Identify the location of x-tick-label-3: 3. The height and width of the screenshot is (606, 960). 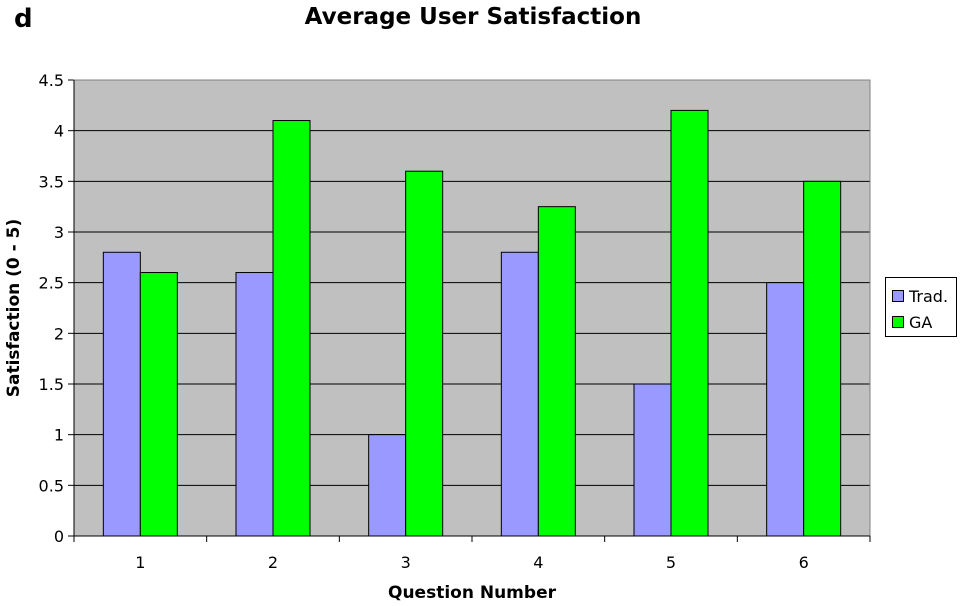
(406, 562).